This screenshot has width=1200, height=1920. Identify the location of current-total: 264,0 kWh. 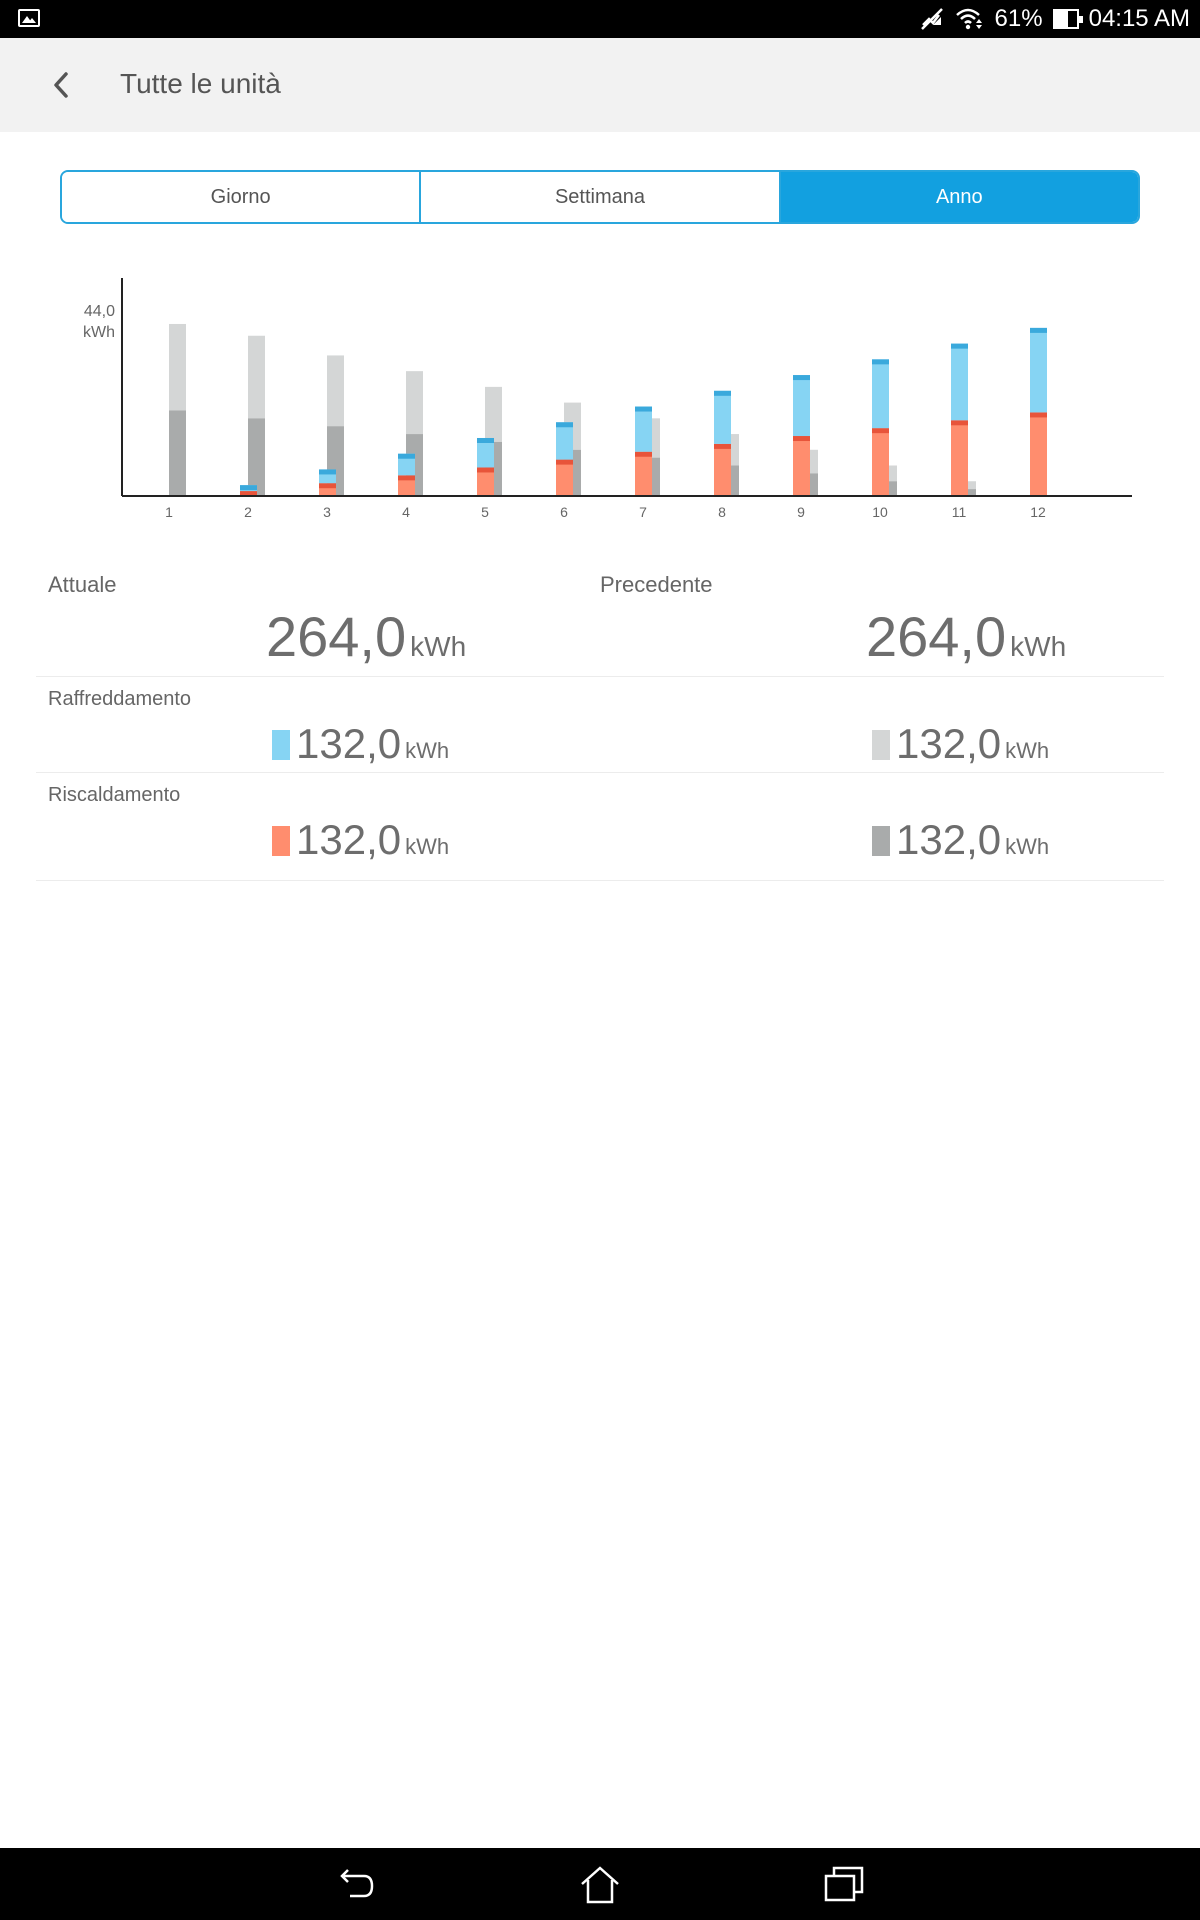
(366, 636).